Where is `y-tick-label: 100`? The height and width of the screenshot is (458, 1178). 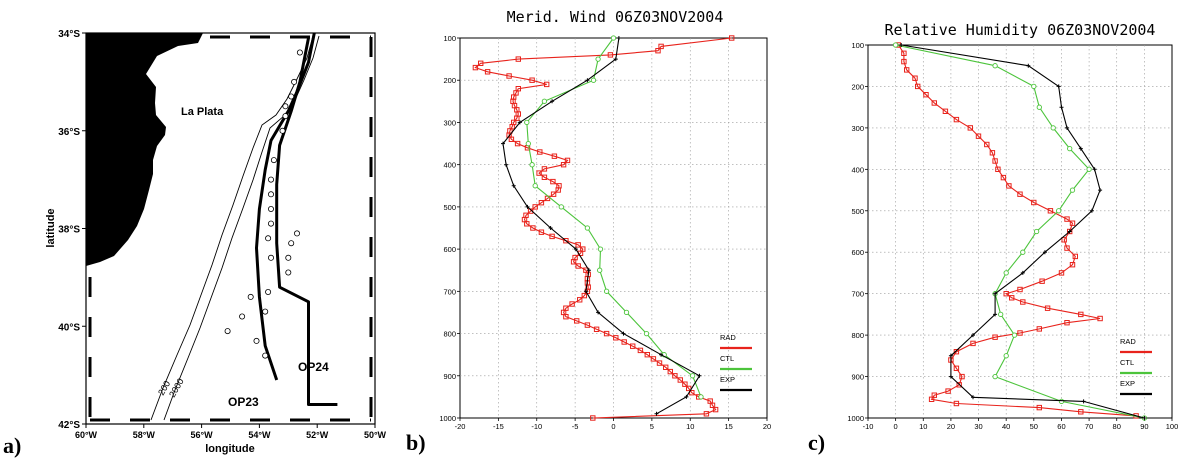 y-tick-label: 100 is located at coordinates (449, 38).